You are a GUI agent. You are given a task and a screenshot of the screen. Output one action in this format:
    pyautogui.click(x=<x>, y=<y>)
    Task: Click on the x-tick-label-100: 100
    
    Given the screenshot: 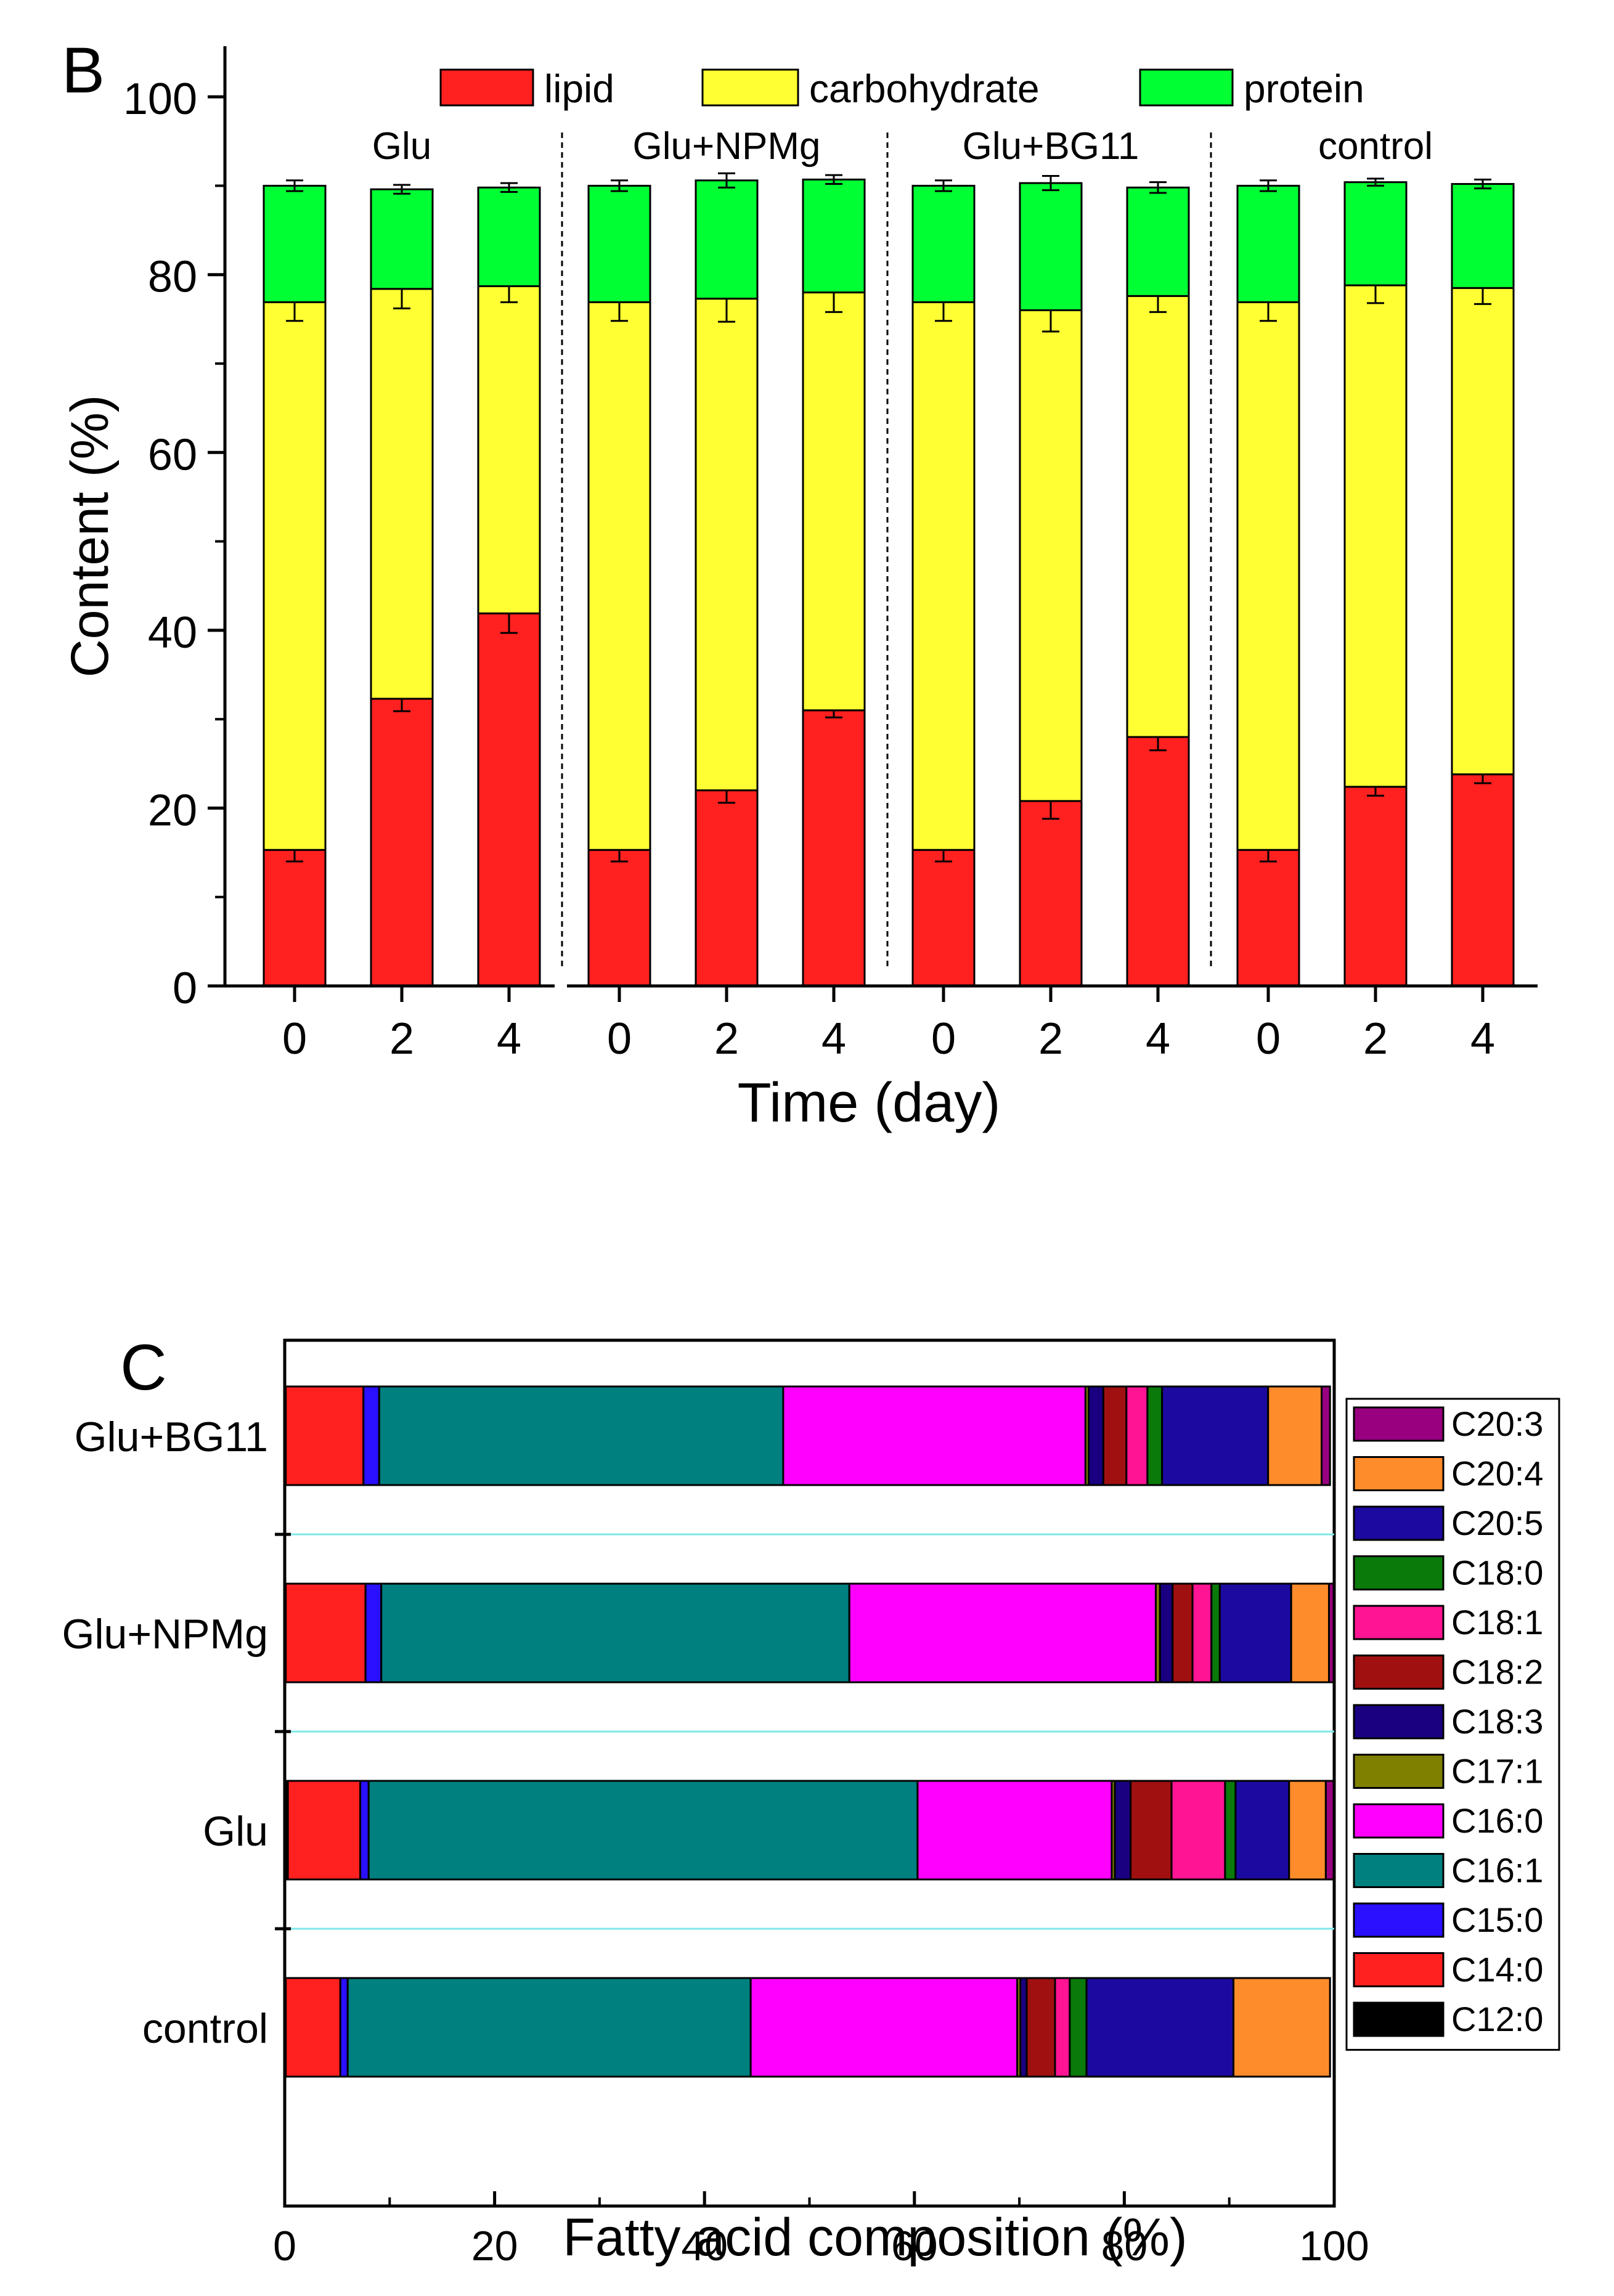 What is the action you would take?
    pyautogui.click(x=1334, y=2246)
    